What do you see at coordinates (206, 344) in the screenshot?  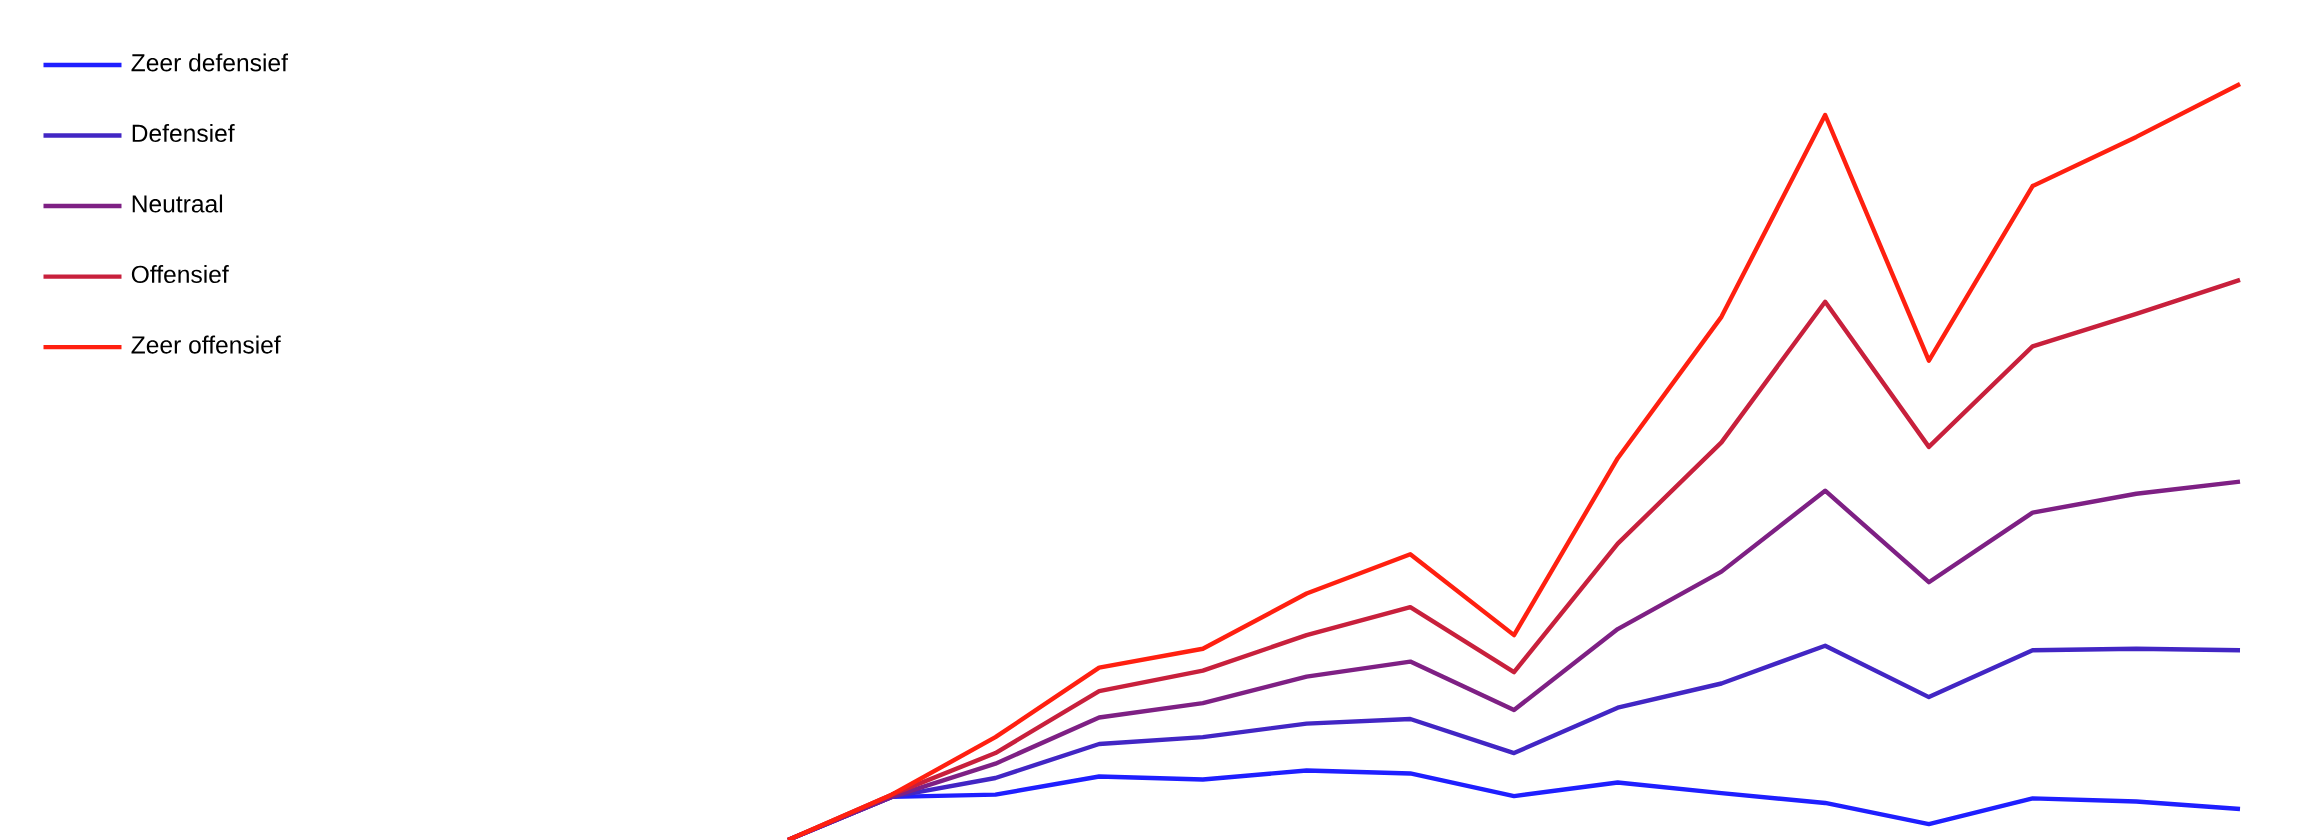 I see `legend-label: Zeer offensief` at bounding box center [206, 344].